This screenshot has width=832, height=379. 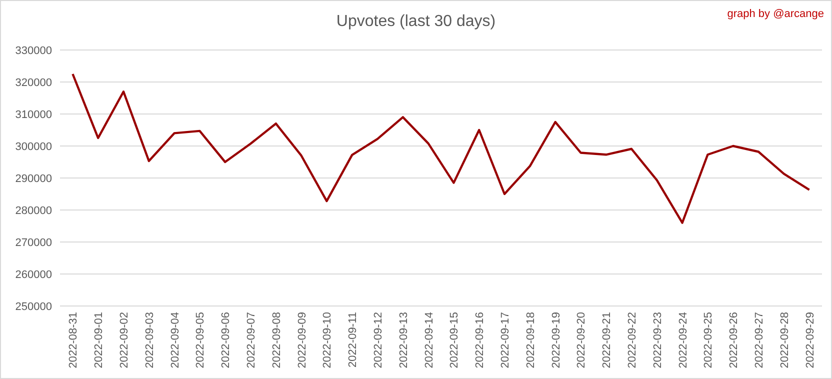 What do you see at coordinates (150, 340) in the screenshot?
I see `x-tick-label: 2022-09-03` at bounding box center [150, 340].